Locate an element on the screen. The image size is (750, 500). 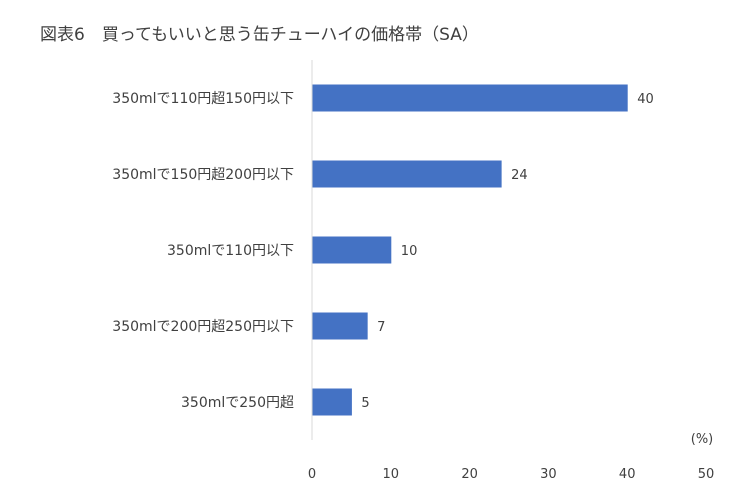
data-label: 40 is located at coordinates (645, 99).